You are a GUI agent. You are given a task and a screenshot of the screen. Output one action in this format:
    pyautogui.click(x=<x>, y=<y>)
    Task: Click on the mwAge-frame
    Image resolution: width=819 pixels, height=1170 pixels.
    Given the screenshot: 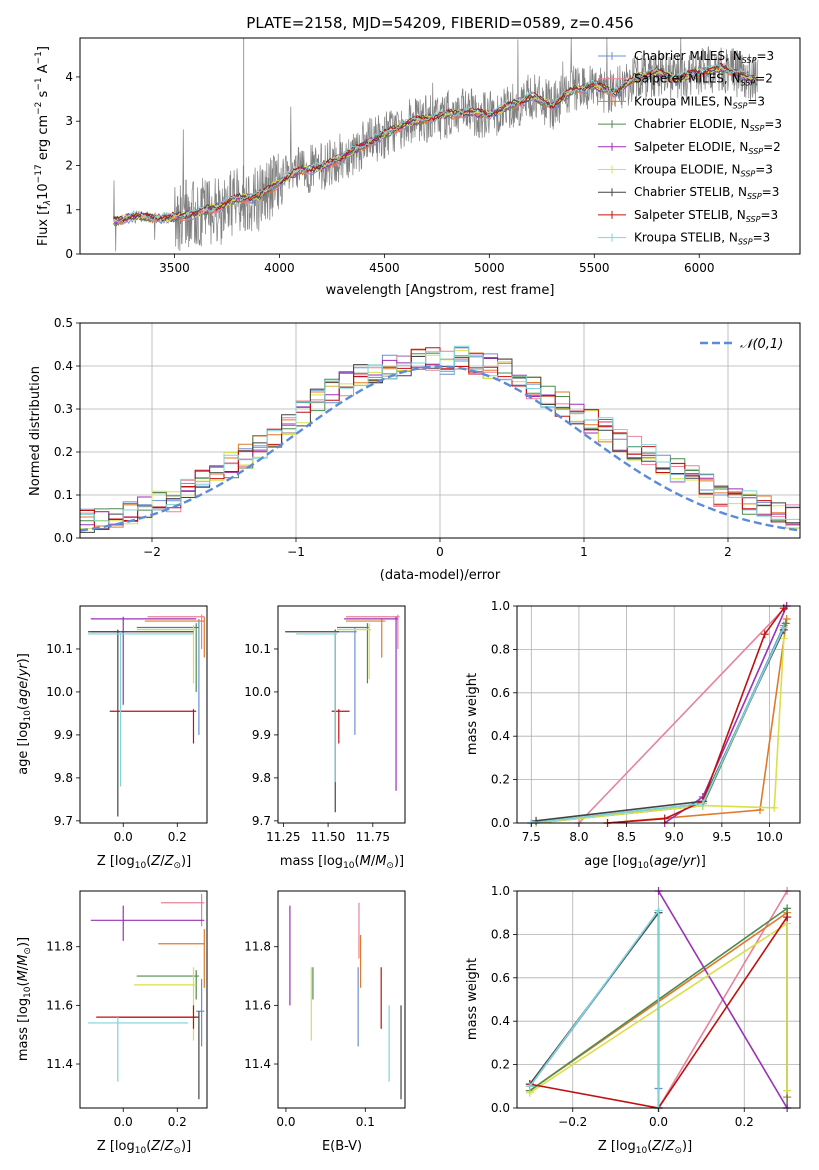 What is the action you would take?
    pyautogui.click(x=658, y=714)
    